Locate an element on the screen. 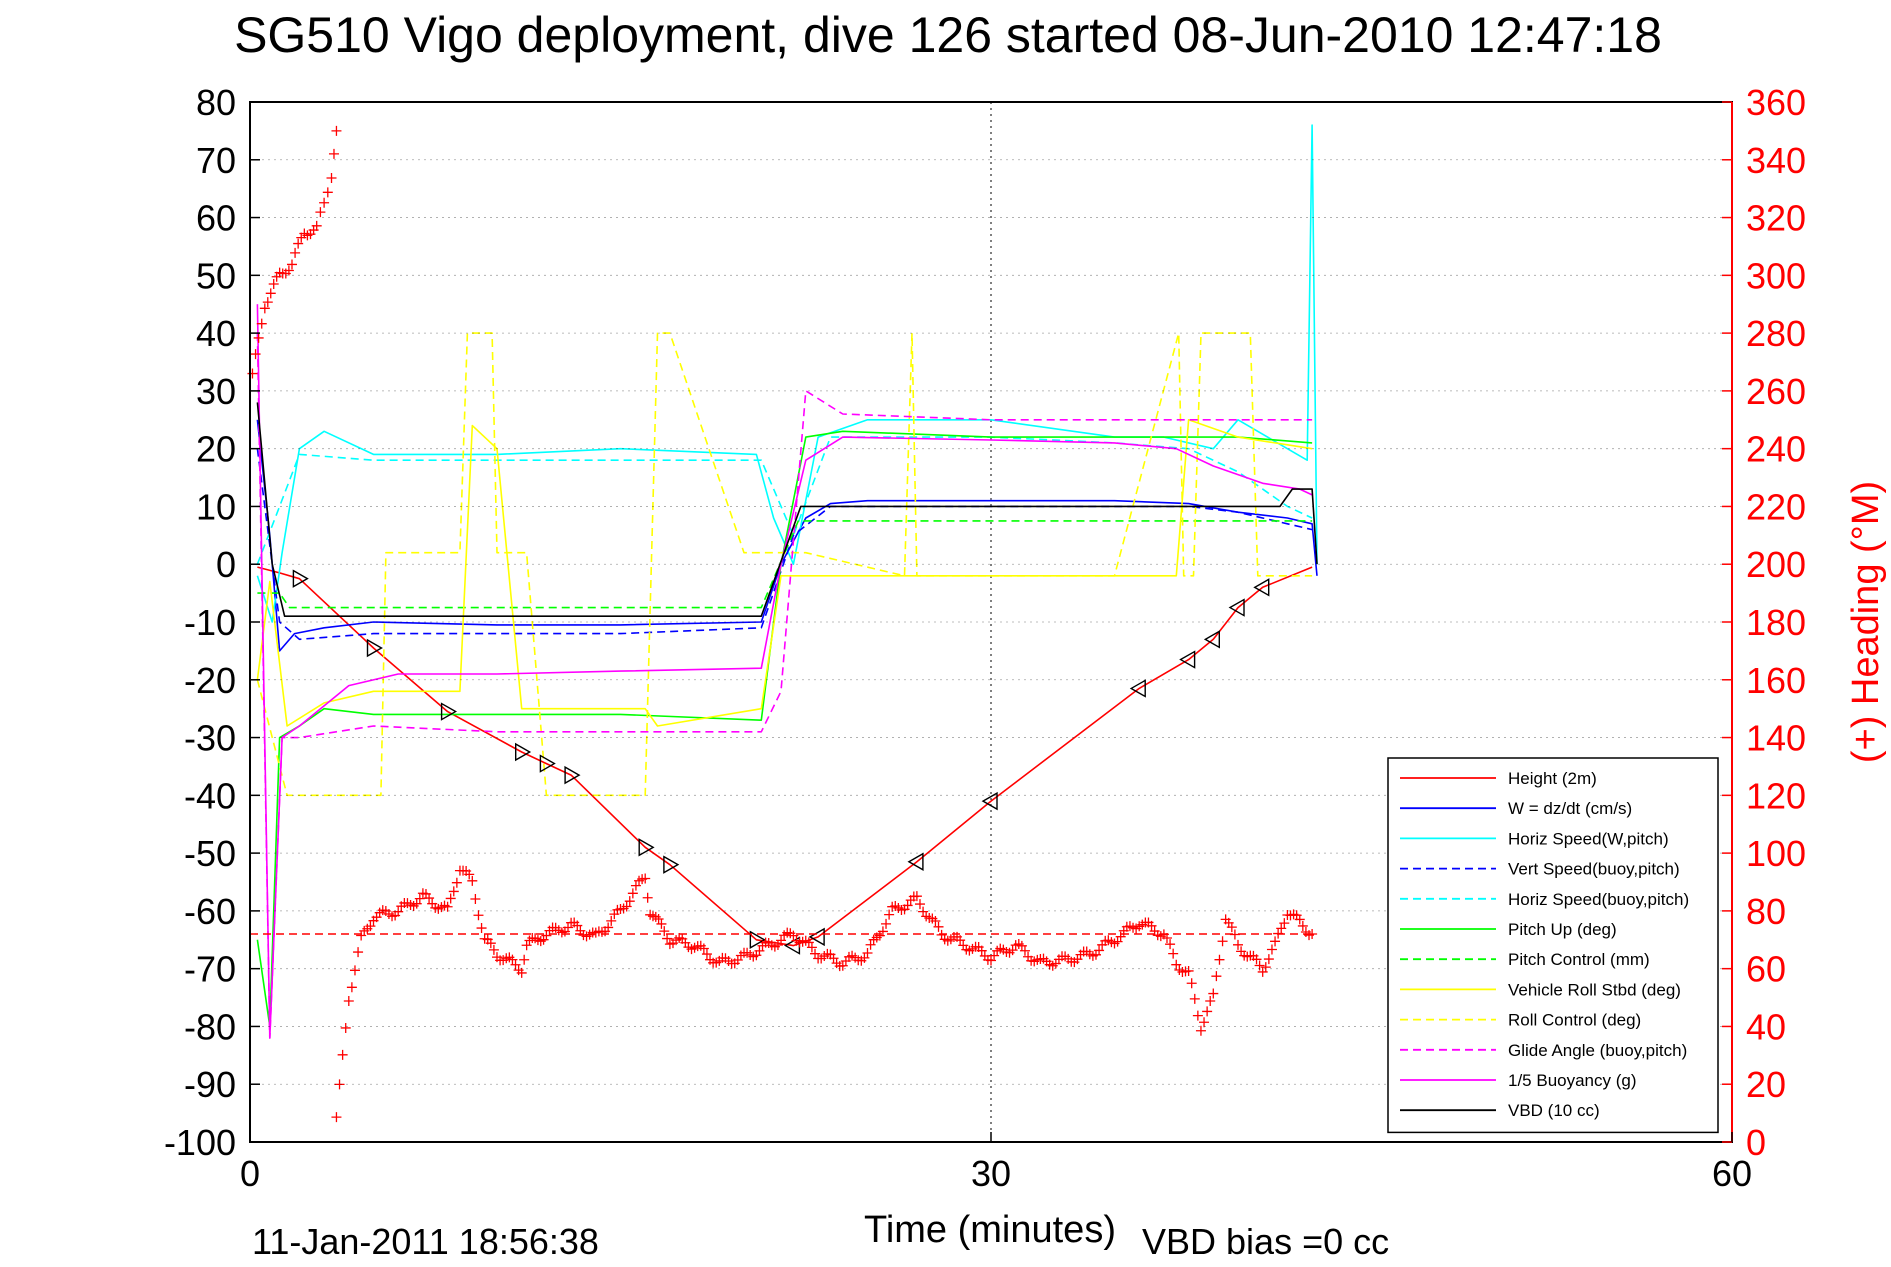 The image size is (1891, 1267). right-tick-label: 80 is located at coordinates (1766, 911).